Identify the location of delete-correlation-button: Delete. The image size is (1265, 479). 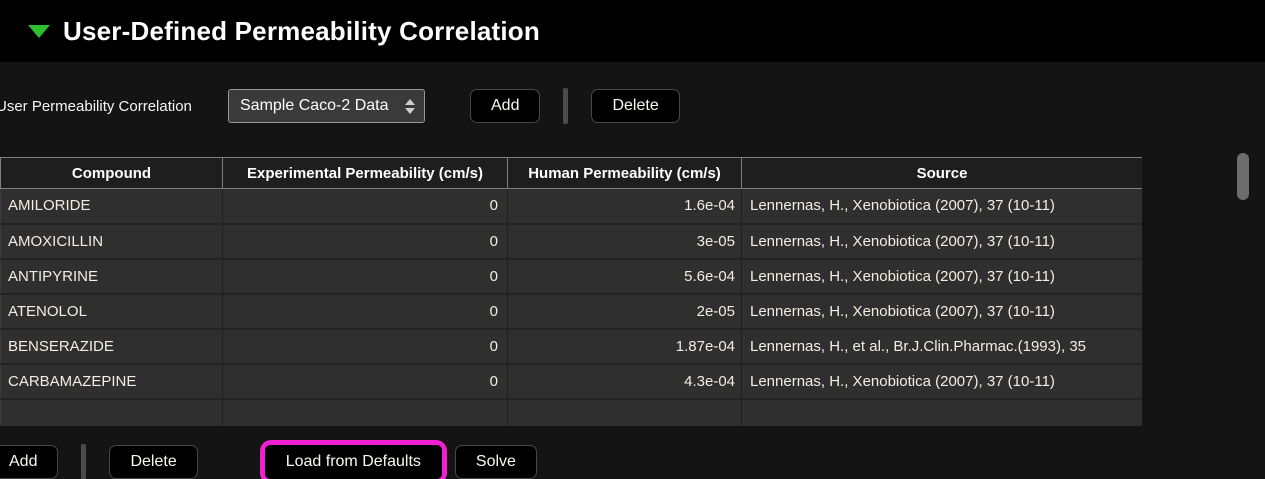
(635, 106).